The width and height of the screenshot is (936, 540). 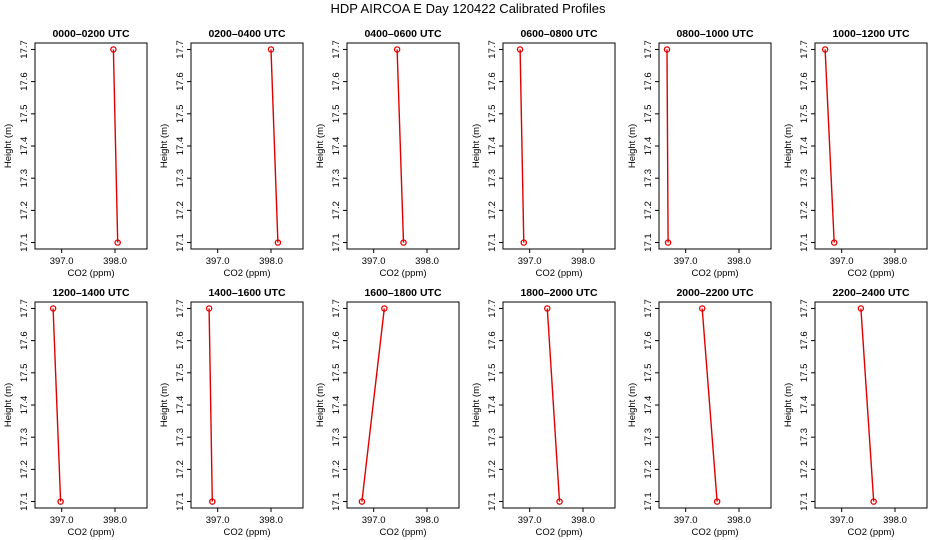 I want to click on panel-title: 1400–1600 UTC, so click(x=246, y=293).